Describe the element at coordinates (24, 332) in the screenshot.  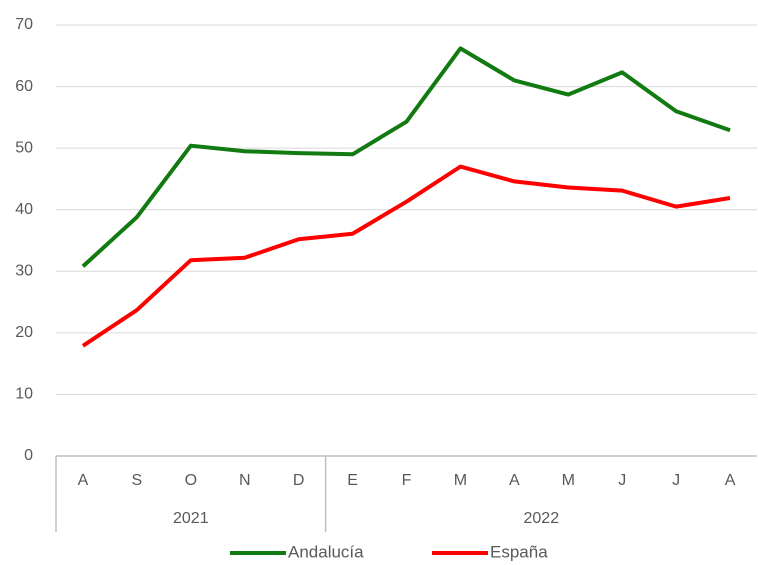
I see `y-tick-label: 20` at that location.